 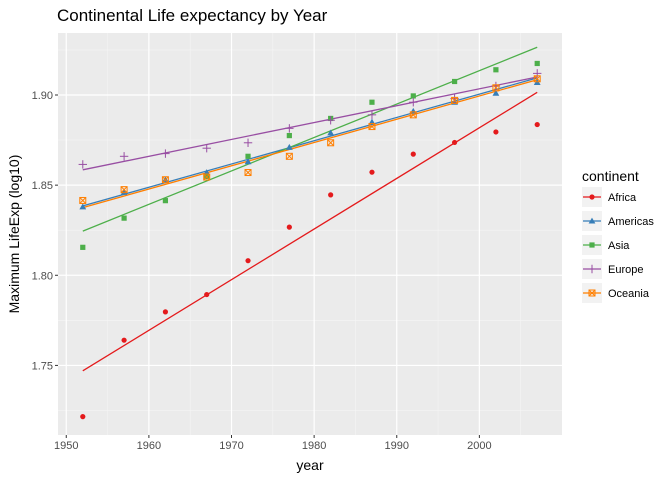 I want to click on y-tick-label: 1.75, so click(x=42, y=366).